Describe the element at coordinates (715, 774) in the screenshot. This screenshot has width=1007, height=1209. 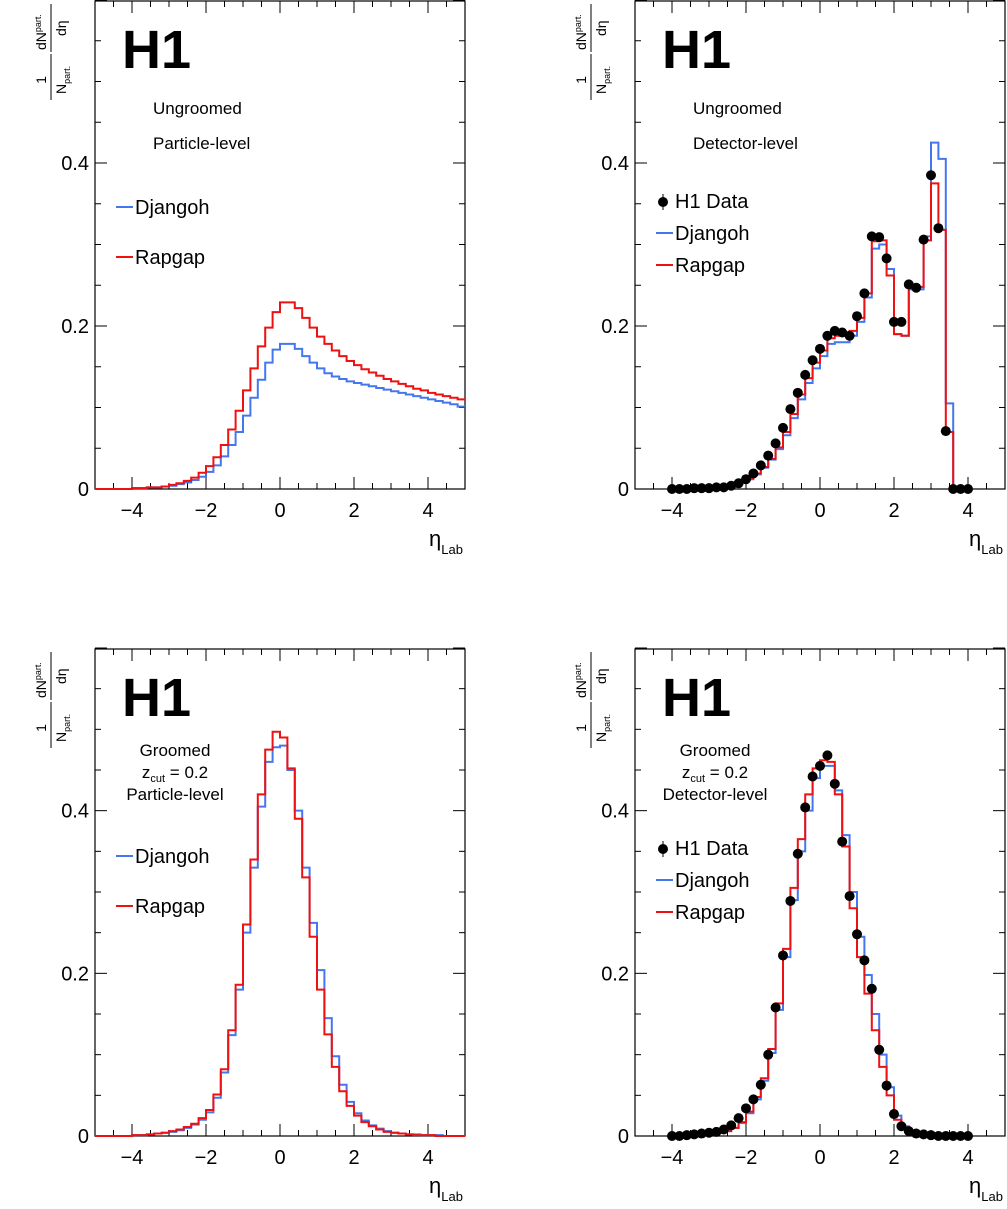
I see `annotation-note: zcut = 0.2` at that location.